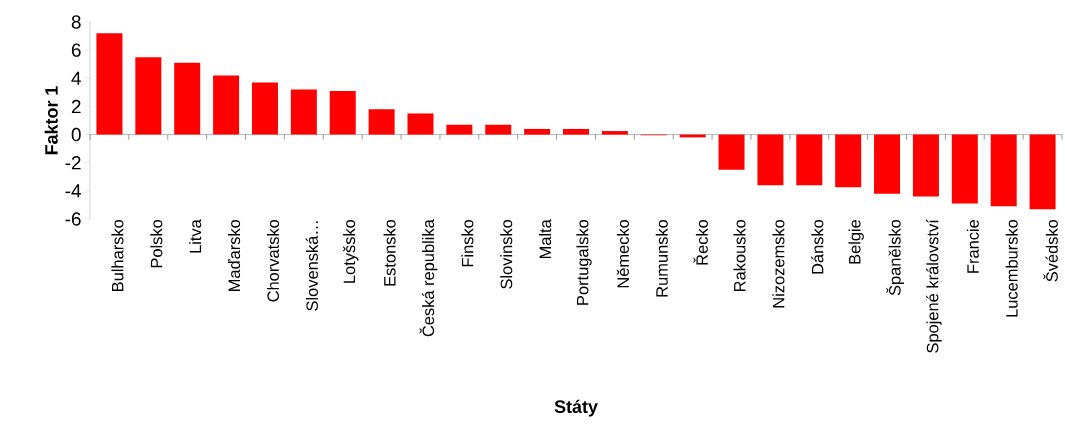  I want to click on x-tick-label: Bulharsko, so click(117, 255).